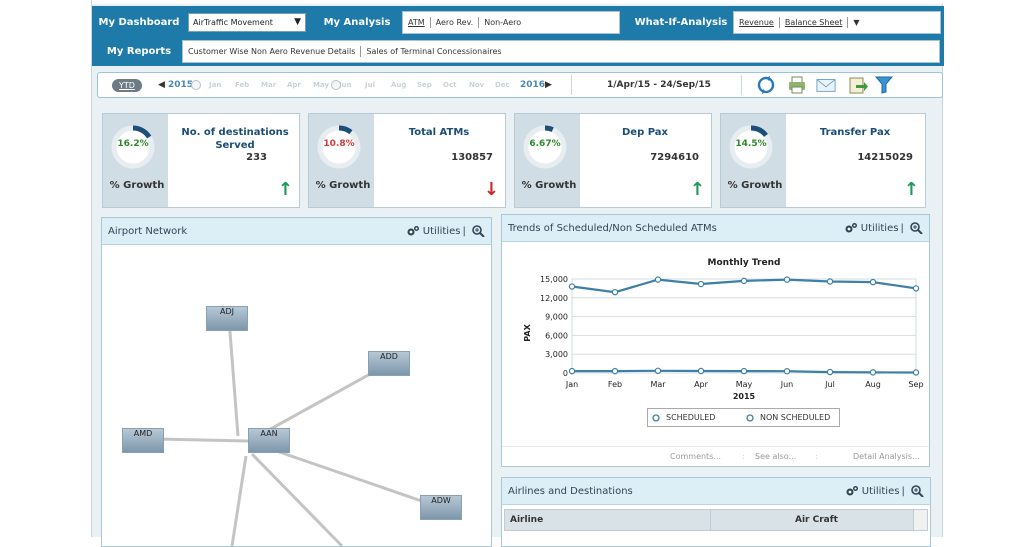 This screenshot has width=1024, height=547. I want to click on my-analysis-label: My Analysis, so click(357, 22).